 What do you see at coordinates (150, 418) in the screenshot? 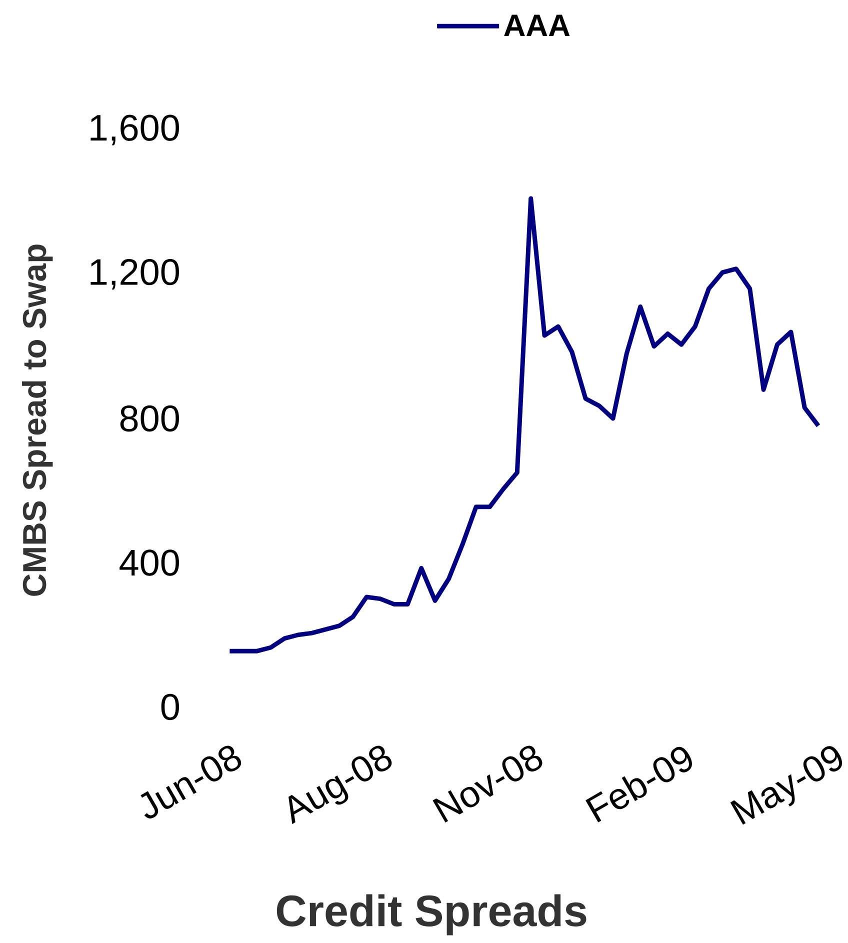
I see `y-tick-label: 800` at bounding box center [150, 418].